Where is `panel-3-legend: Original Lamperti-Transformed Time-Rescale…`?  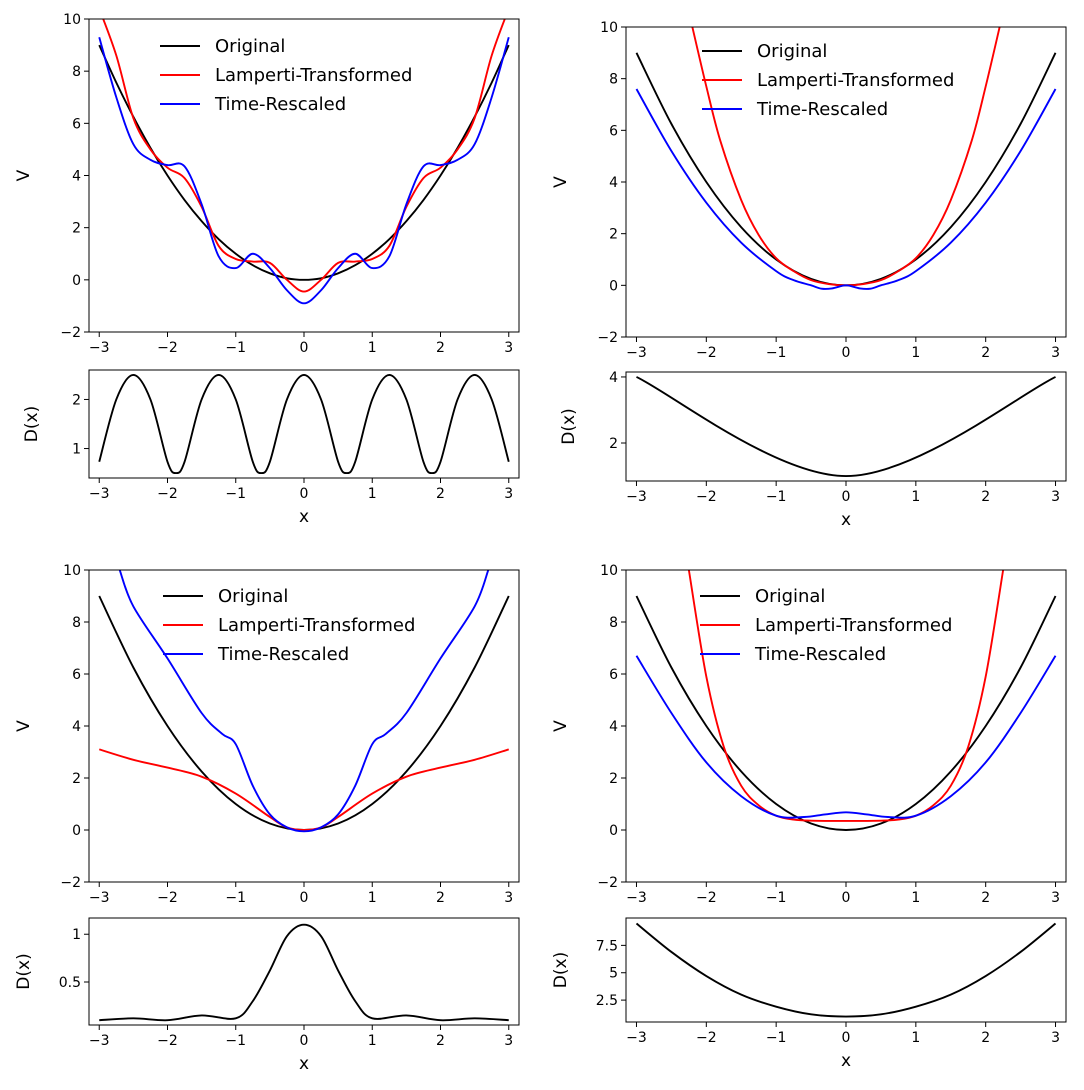
panel-3-legend: Original Lamperti-Transformed Time-Rescale… is located at coordinates (826, 625).